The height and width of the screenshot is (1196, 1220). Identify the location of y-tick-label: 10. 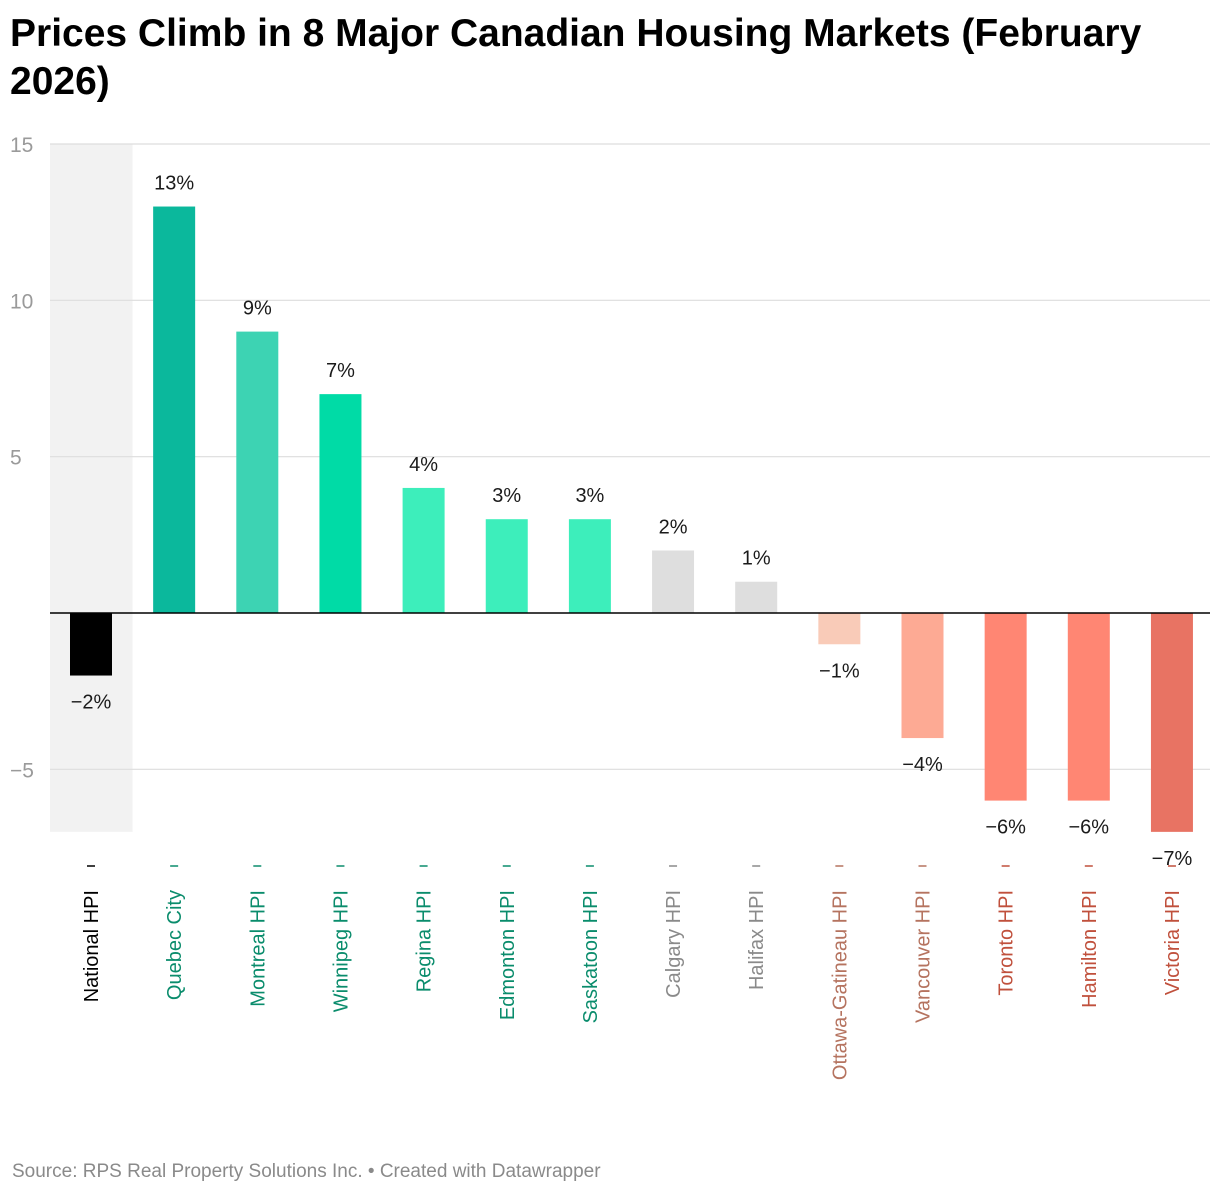
(21, 301).